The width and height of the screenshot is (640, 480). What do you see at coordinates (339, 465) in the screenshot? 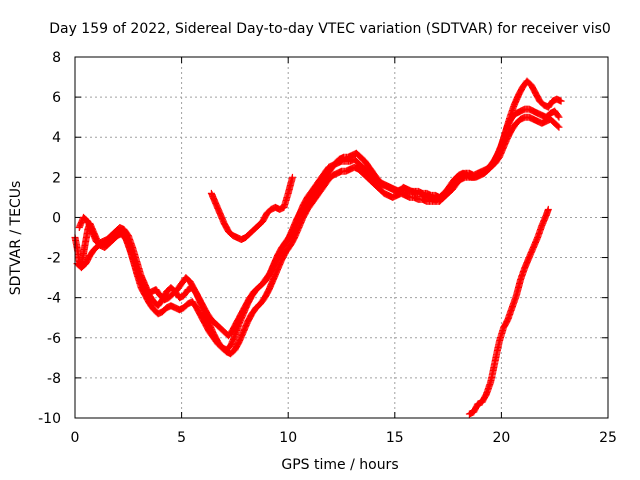
I see `x-axis-label: GPS time / hours` at bounding box center [339, 465].